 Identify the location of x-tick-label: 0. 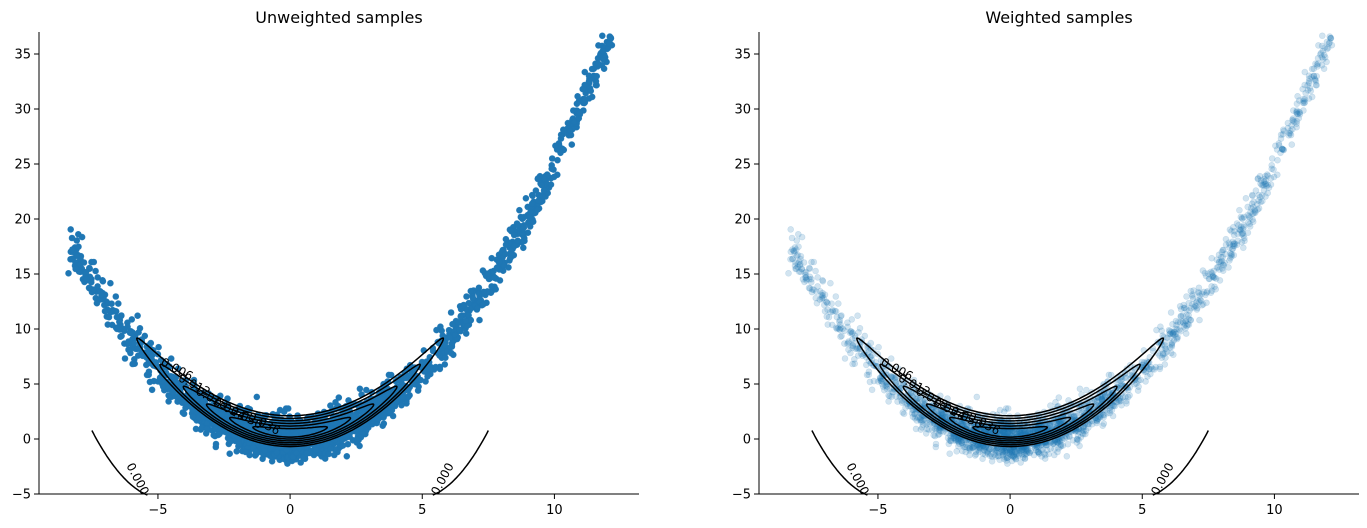
(290, 510).